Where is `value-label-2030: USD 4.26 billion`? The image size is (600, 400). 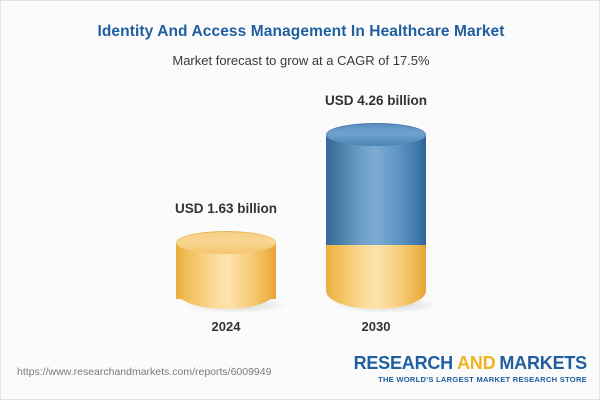 value-label-2030: USD 4.26 billion is located at coordinates (376, 100).